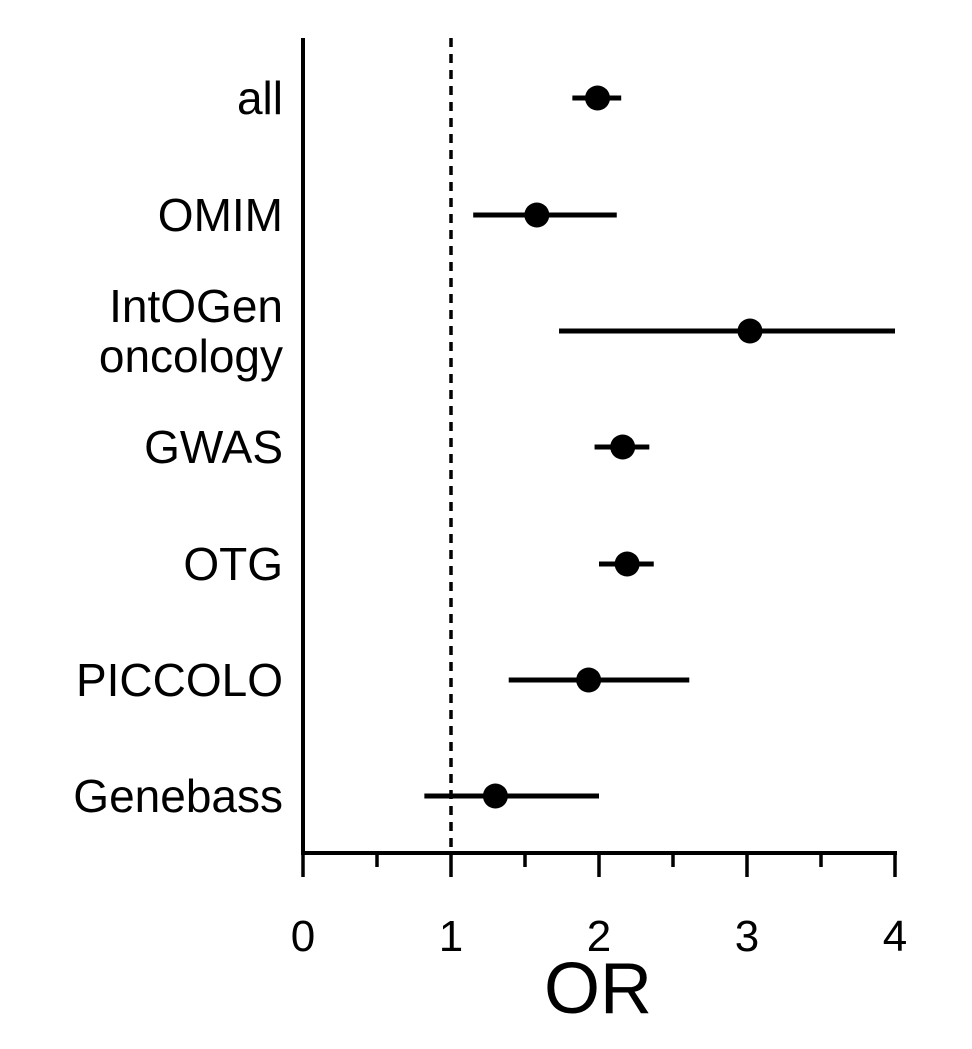 The width and height of the screenshot is (972, 1049). I want to click on tick-labels: 0 1 2 3 4, so click(599, 936).